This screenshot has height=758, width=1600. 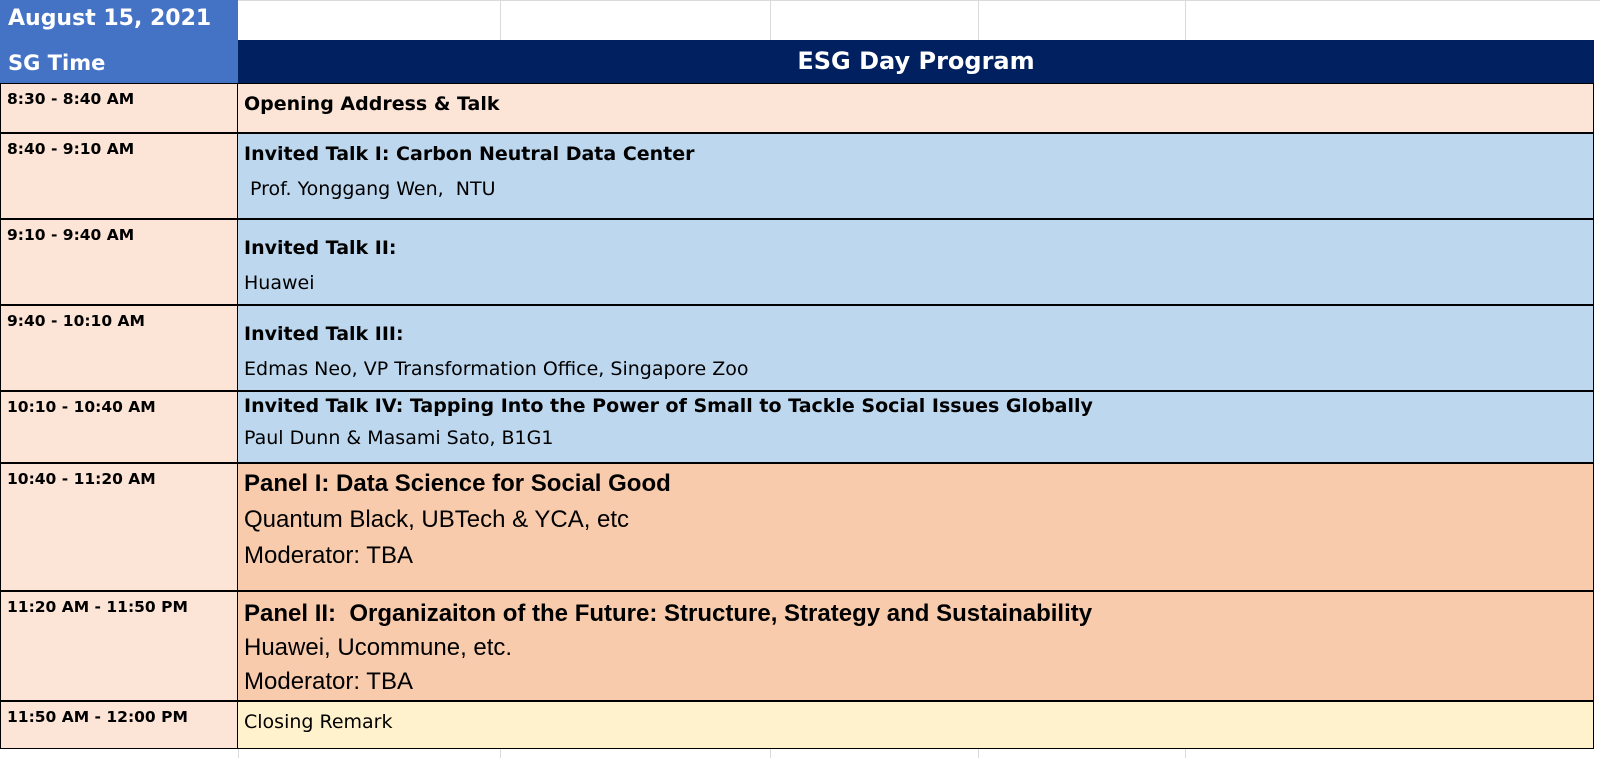 What do you see at coordinates (119, 61) in the screenshot?
I see `sg-time-header: SG Time` at bounding box center [119, 61].